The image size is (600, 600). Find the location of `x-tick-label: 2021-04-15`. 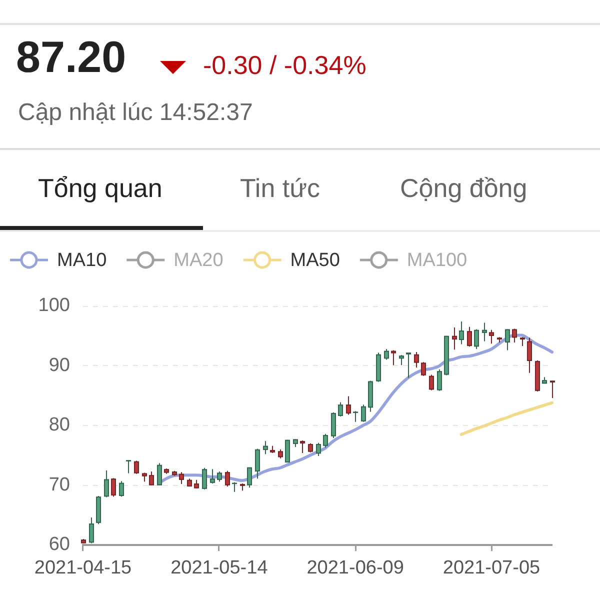

x-tick-label: 2021-04-15 is located at coordinates (83, 568).